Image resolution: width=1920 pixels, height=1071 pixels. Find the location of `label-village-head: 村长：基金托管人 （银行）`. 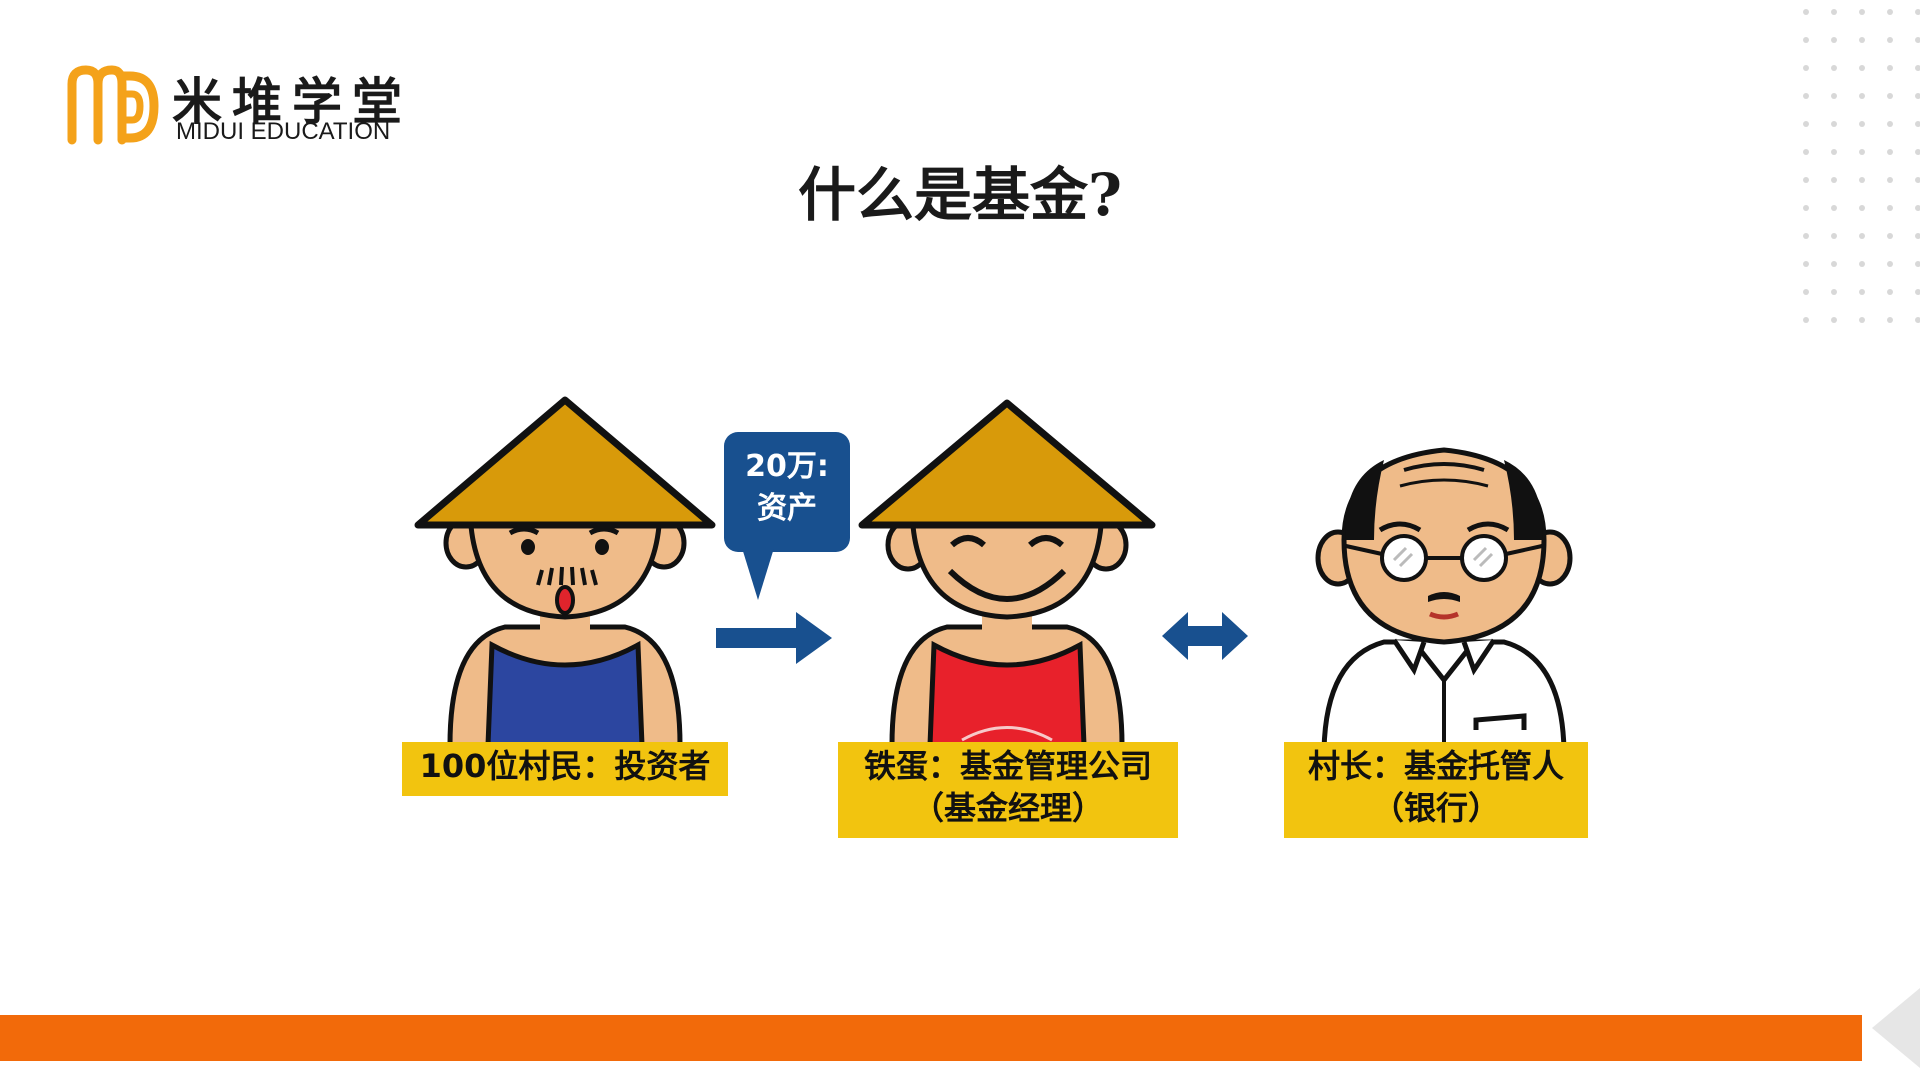

label-village-head: 村长：基金托管人 （银行） is located at coordinates (1436, 790).